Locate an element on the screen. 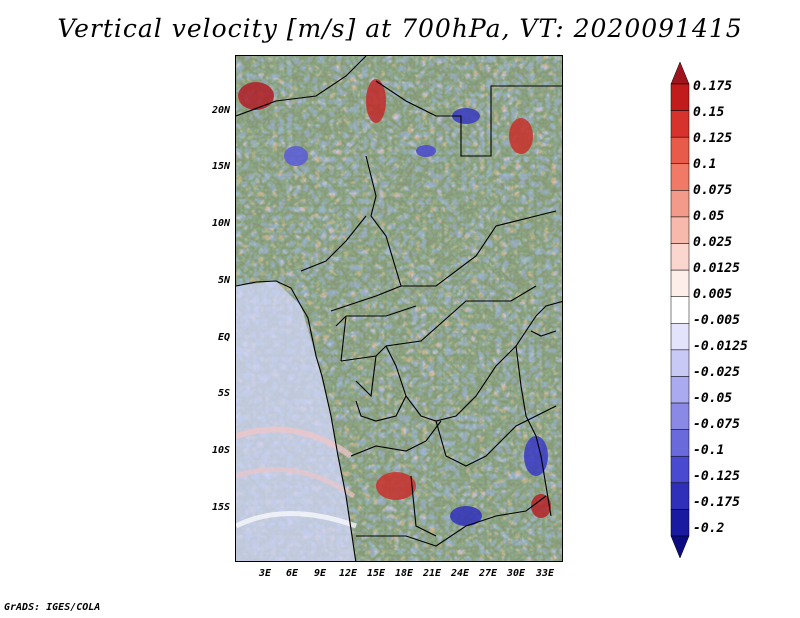 This screenshot has width=800, height=618. lon-label-30e: 30E is located at coordinates (516, 573).